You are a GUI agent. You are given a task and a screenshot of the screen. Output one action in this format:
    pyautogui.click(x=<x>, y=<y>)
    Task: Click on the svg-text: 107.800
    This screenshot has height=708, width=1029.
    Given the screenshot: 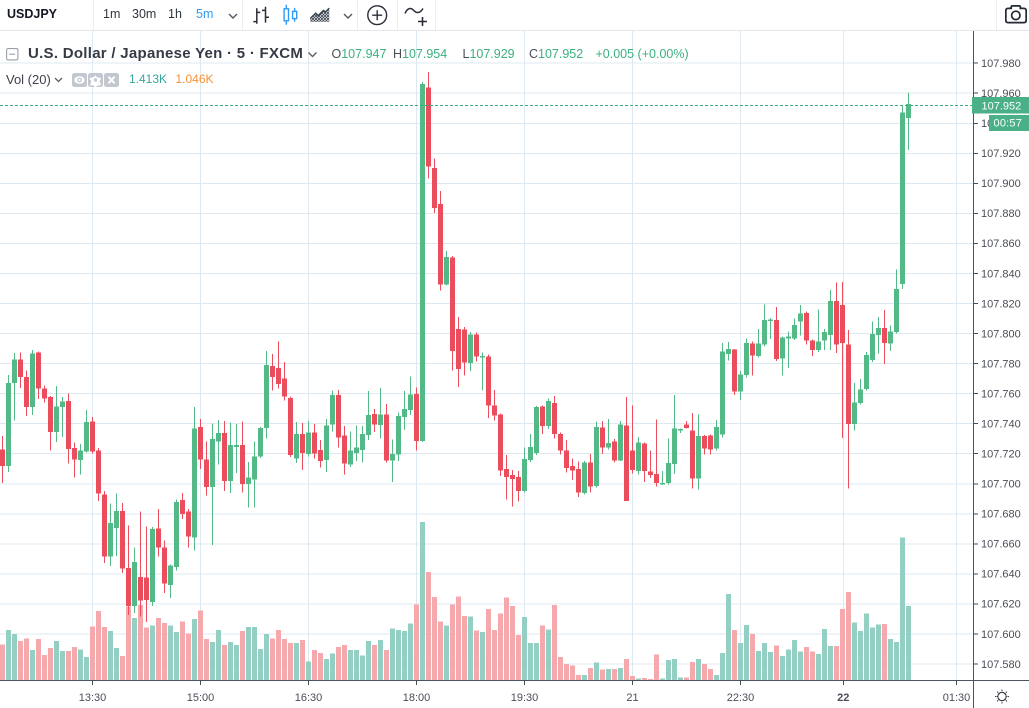 What is the action you would take?
    pyautogui.click(x=1001, y=334)
    